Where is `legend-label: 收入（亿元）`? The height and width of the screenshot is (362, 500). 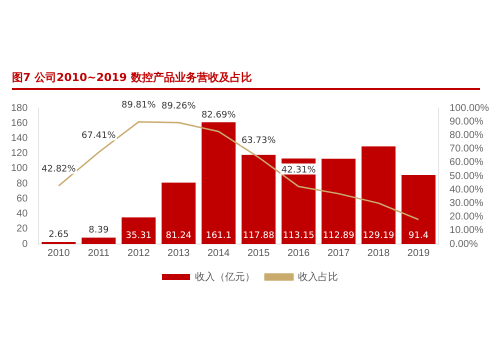 legend-label: 收入（亿元） is located at coordinates (225, 276).